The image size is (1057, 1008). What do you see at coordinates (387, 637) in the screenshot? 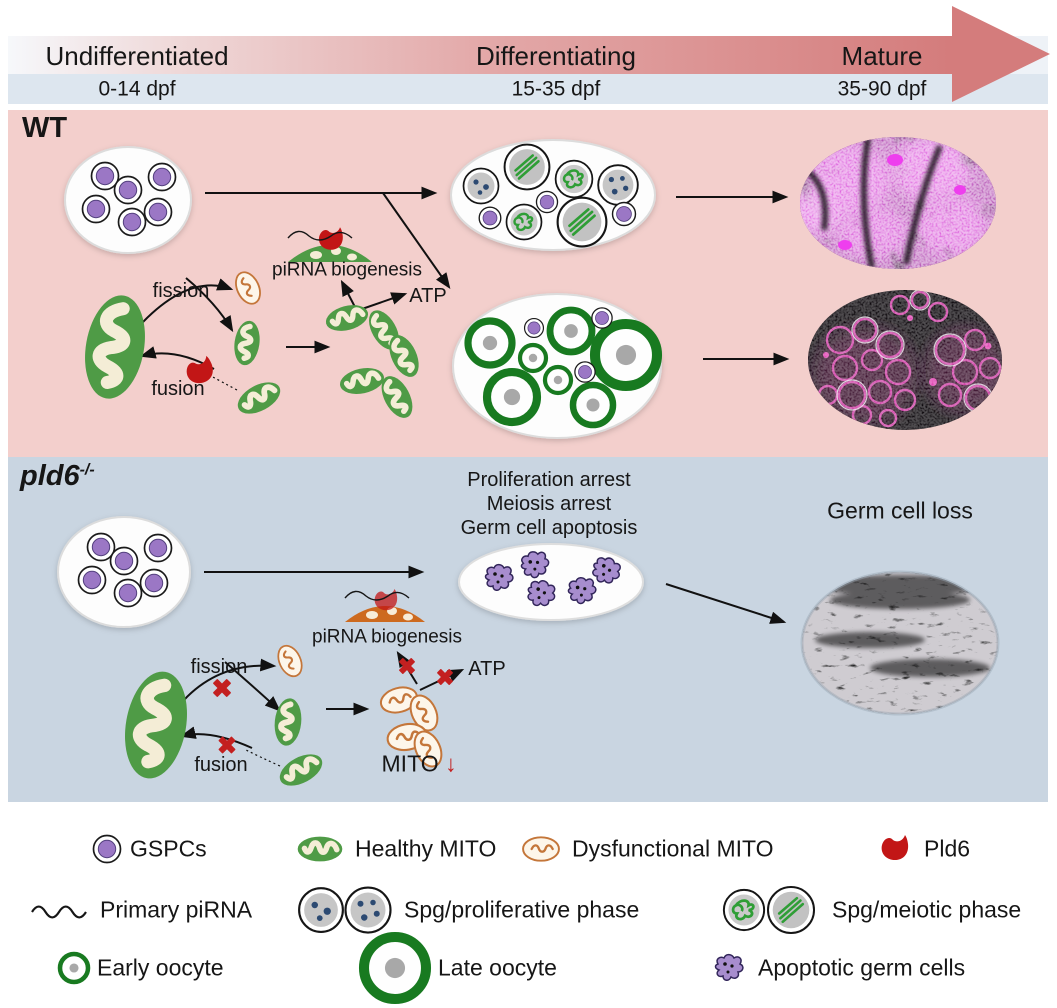
I see `pld6-pirna-biogenesis-label: piRNA biogenesis` at bounding box center [387, 637].